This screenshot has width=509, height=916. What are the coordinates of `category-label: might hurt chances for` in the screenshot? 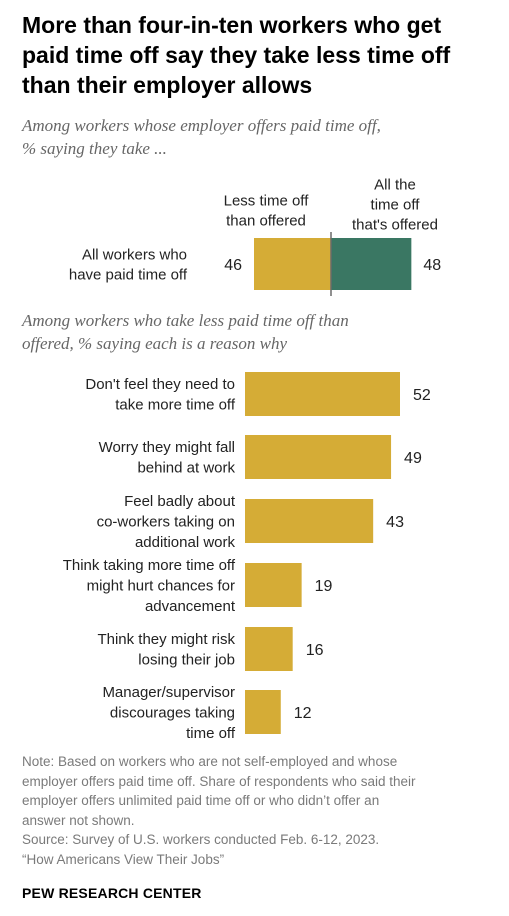 It's located at (161, 585).